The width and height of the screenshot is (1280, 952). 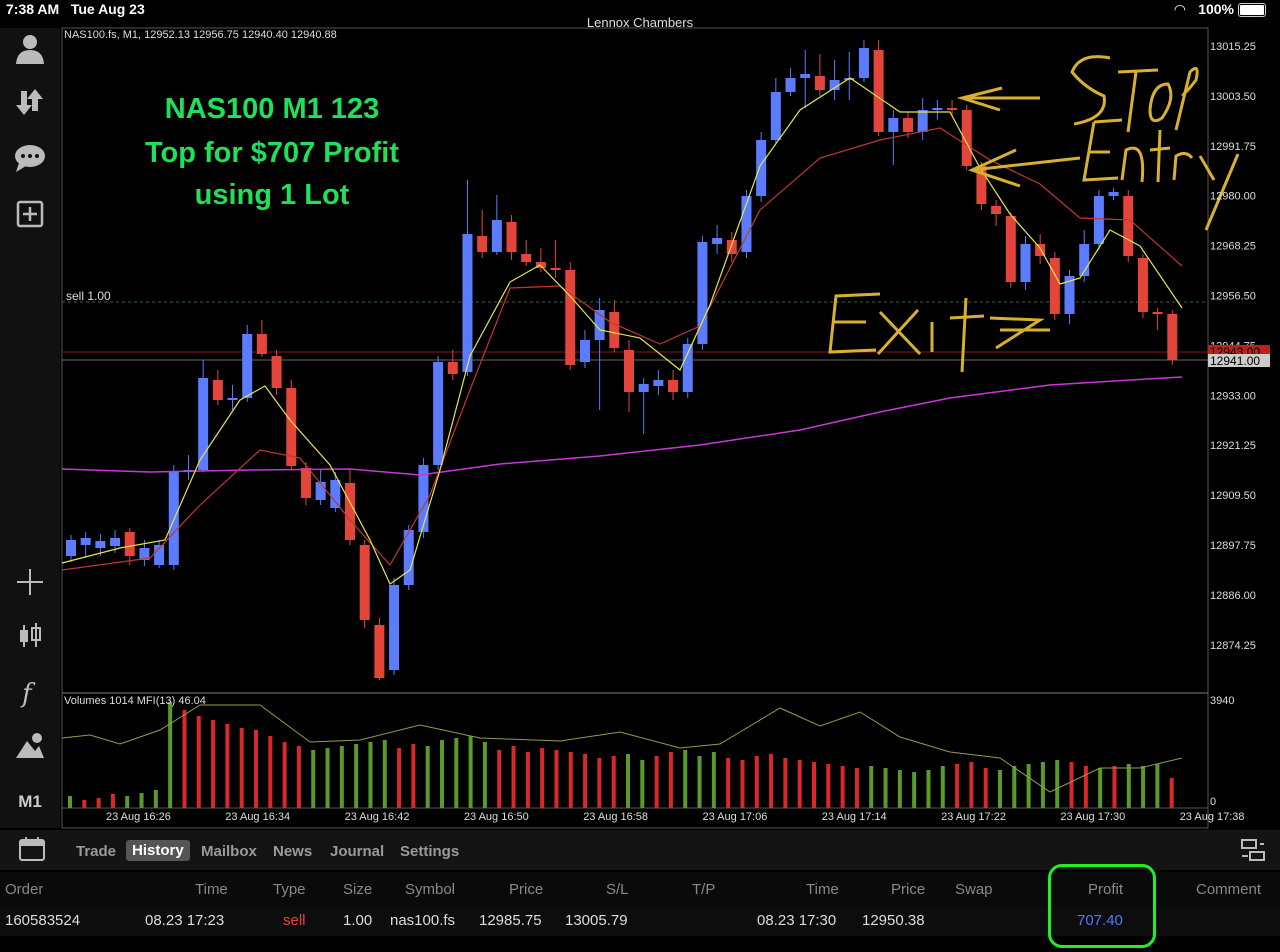 What do you see at coordinates (1106, 889) in the screenshot?
I see `col-profit: Profit` at bounding box center [1106, 889].